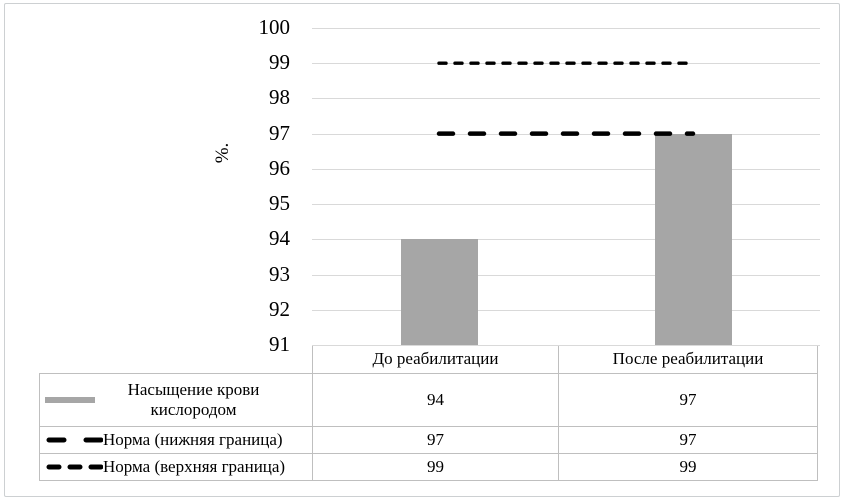 The image size is (844, 502). Describe the element at coordinates (279, 167) in the screenshot. I see `y-axis-tick-label: 96` at that location.